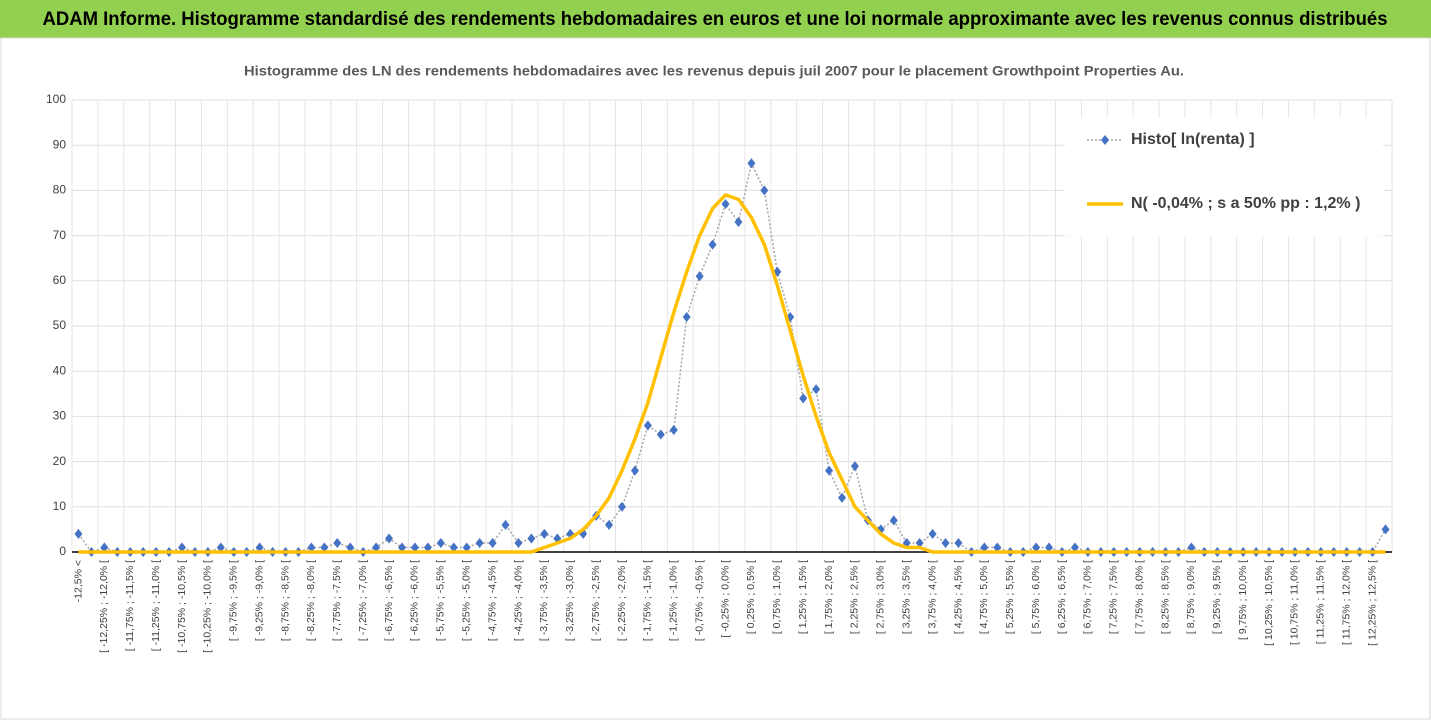  I want to click on x-tick-label: [ -0,75% ; -0,5% [, so click(699, 600).